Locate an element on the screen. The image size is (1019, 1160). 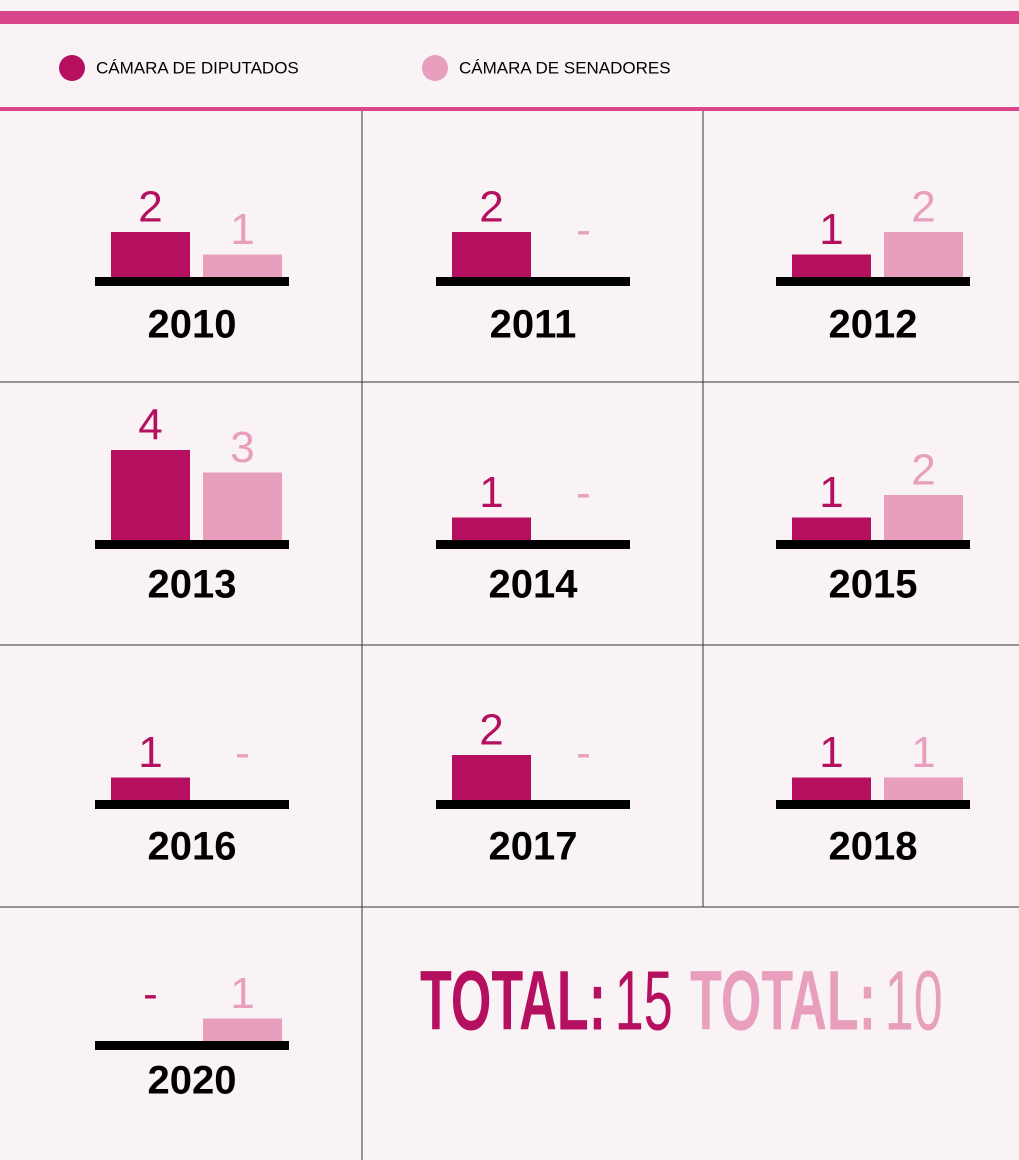
year-label: 2014 is located at coordinates (534, 585).